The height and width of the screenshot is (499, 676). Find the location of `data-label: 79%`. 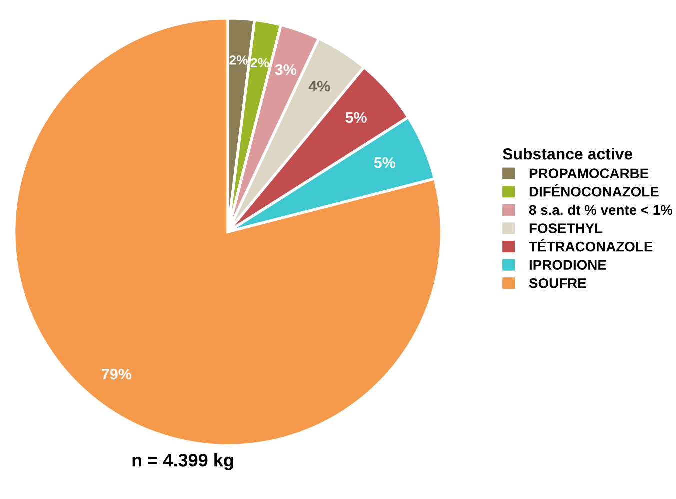

data-label: 79% is located at coordinates (117, 374).